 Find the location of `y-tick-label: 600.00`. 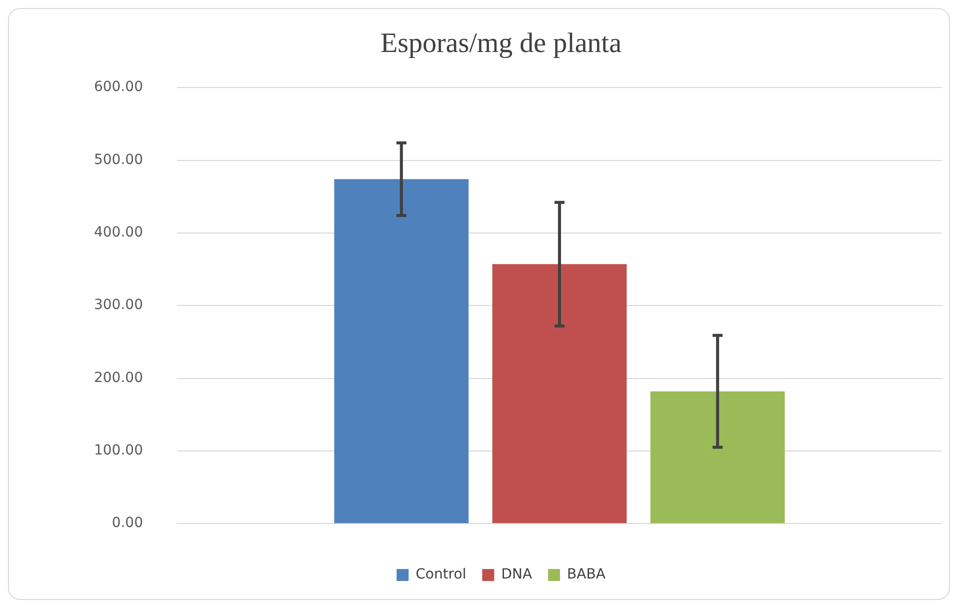

y-tick-label: 600.00 is located at coordinates (118, 87).